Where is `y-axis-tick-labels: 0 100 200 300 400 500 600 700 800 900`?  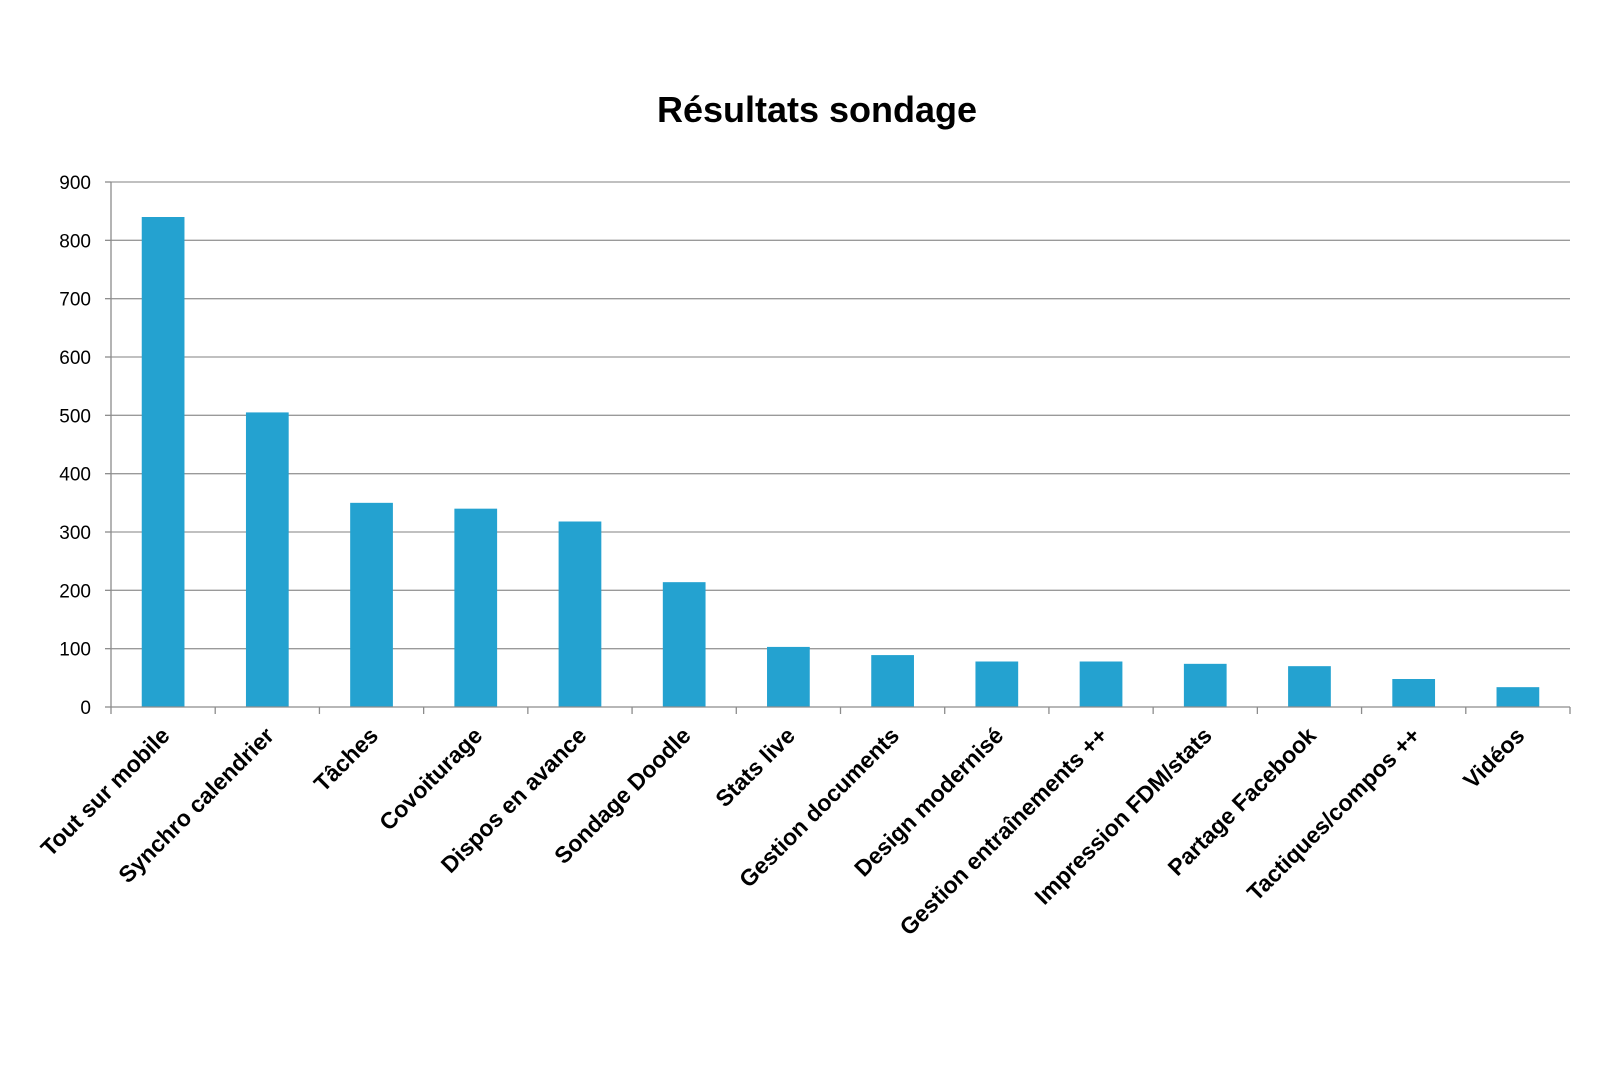 y-axis-tick-labels: 0 100 200 300 400 500 600 700 800 900 is located at coordinates (75, 446).